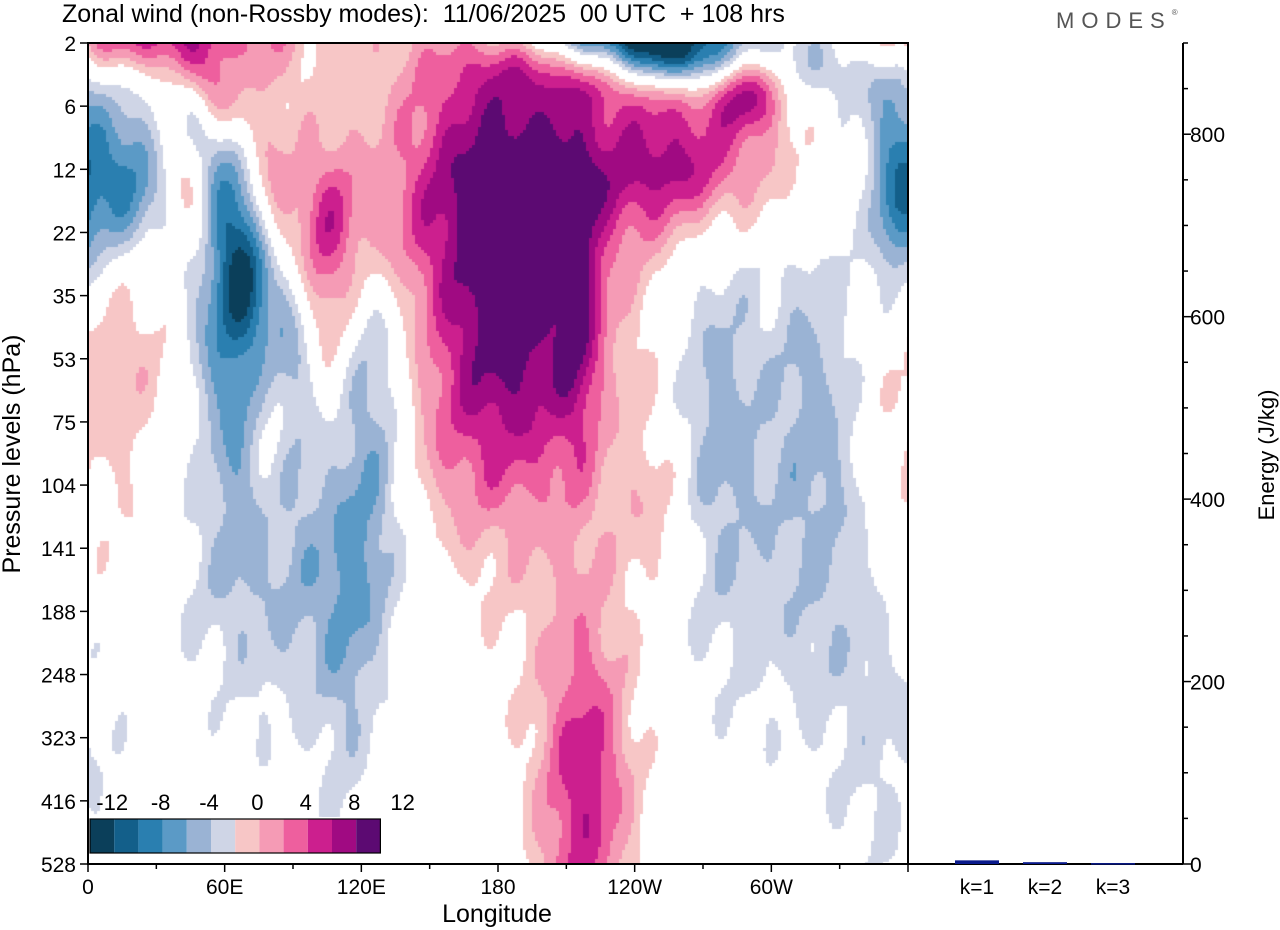  What do you see at coordinates (1207, 500) in the screenshot?
I see `energy-tick-label: 400` at bounding box center [1207, 500].